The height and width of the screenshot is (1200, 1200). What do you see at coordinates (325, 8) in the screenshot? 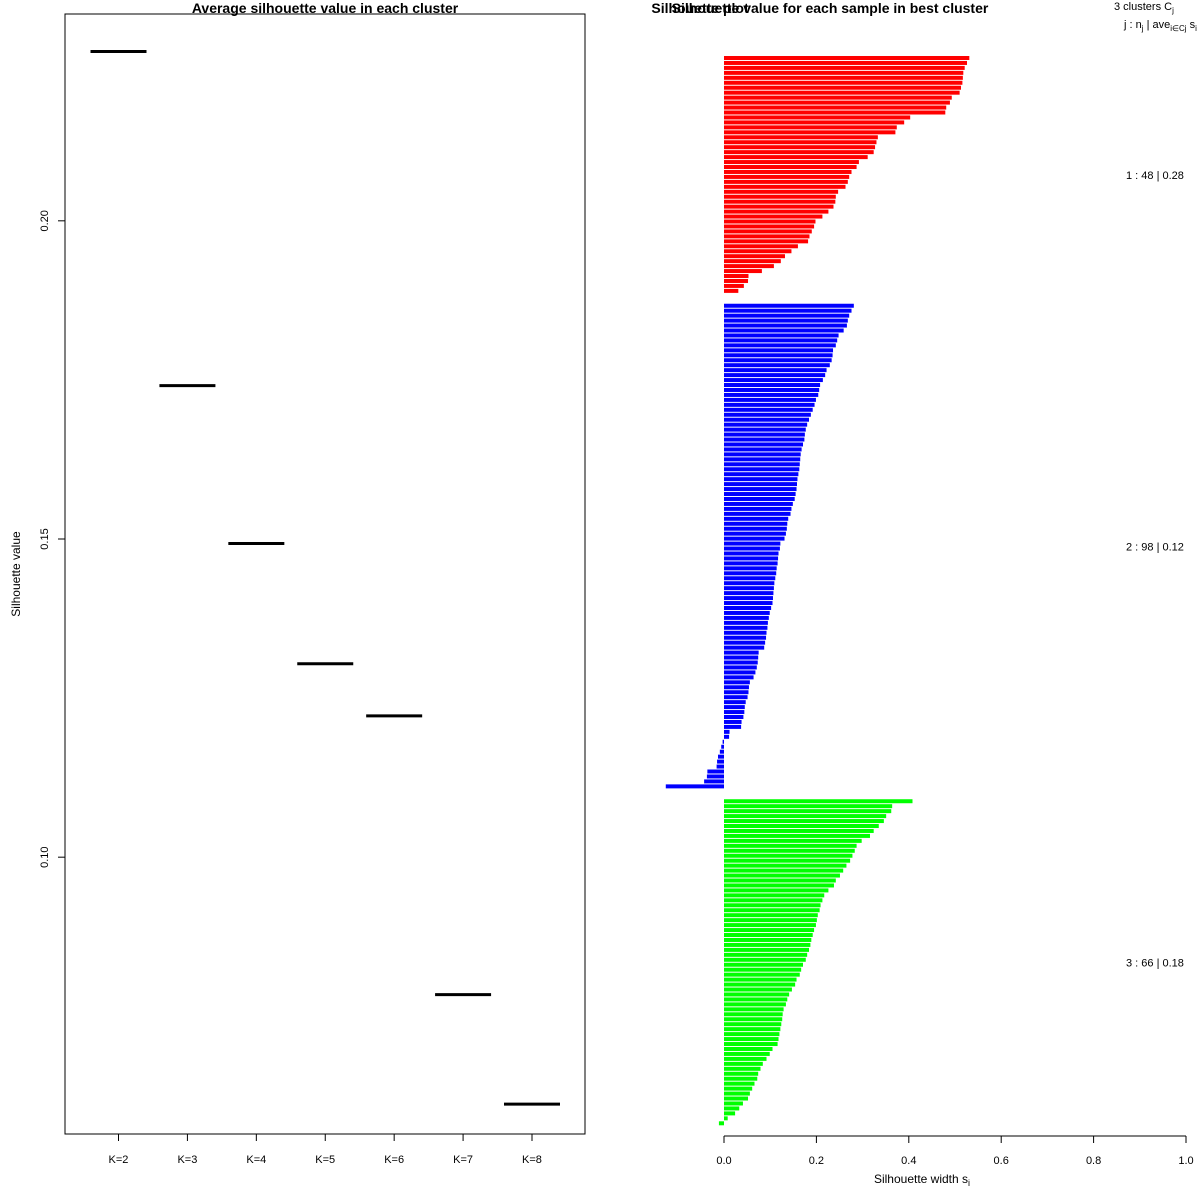
I see `left-chart-title: Average silhouette value in each cluster` at bounding box center [325, 8].